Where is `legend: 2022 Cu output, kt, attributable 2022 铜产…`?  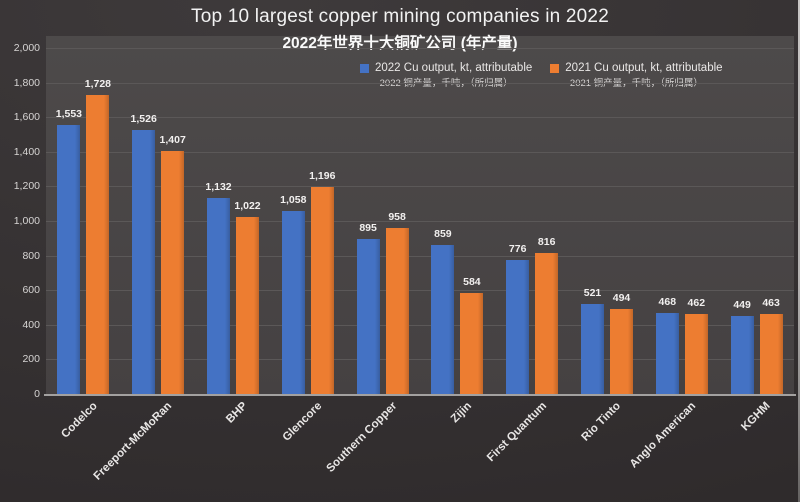 legend: 2022 Cu output, kt, attributable 2022 铜产… is located at coordinates (541, 75).